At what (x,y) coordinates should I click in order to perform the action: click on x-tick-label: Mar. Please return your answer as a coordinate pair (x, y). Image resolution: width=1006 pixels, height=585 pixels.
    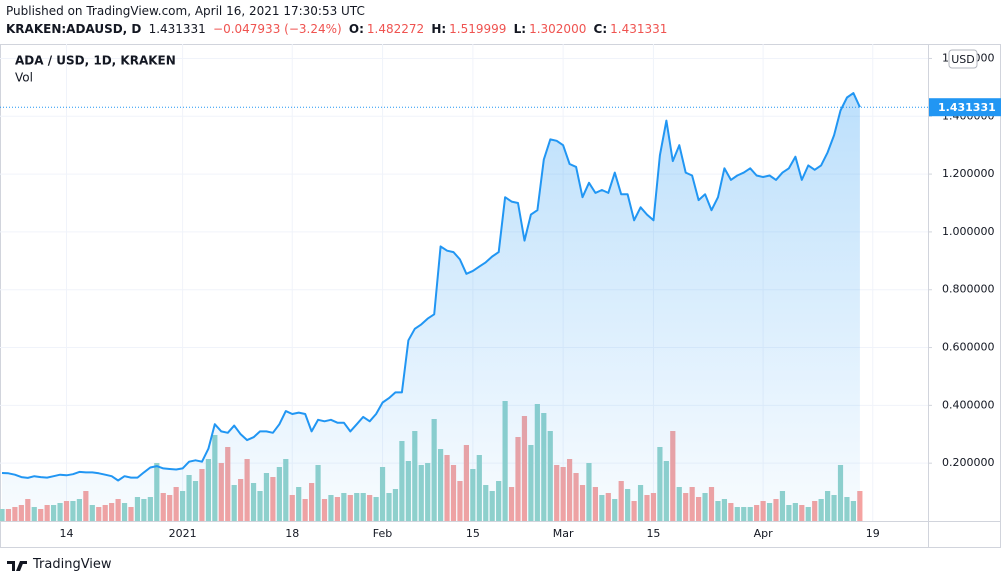
    Looking at the image, I should click on (563, 533).